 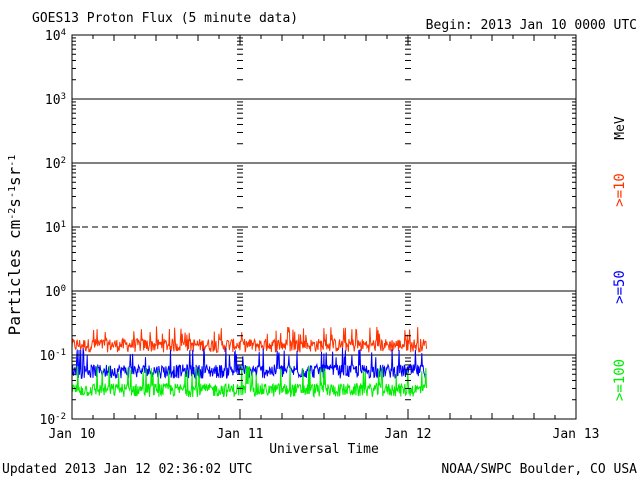 I want to click on y-tick-label: 10-2, so click(x=53, y=420).